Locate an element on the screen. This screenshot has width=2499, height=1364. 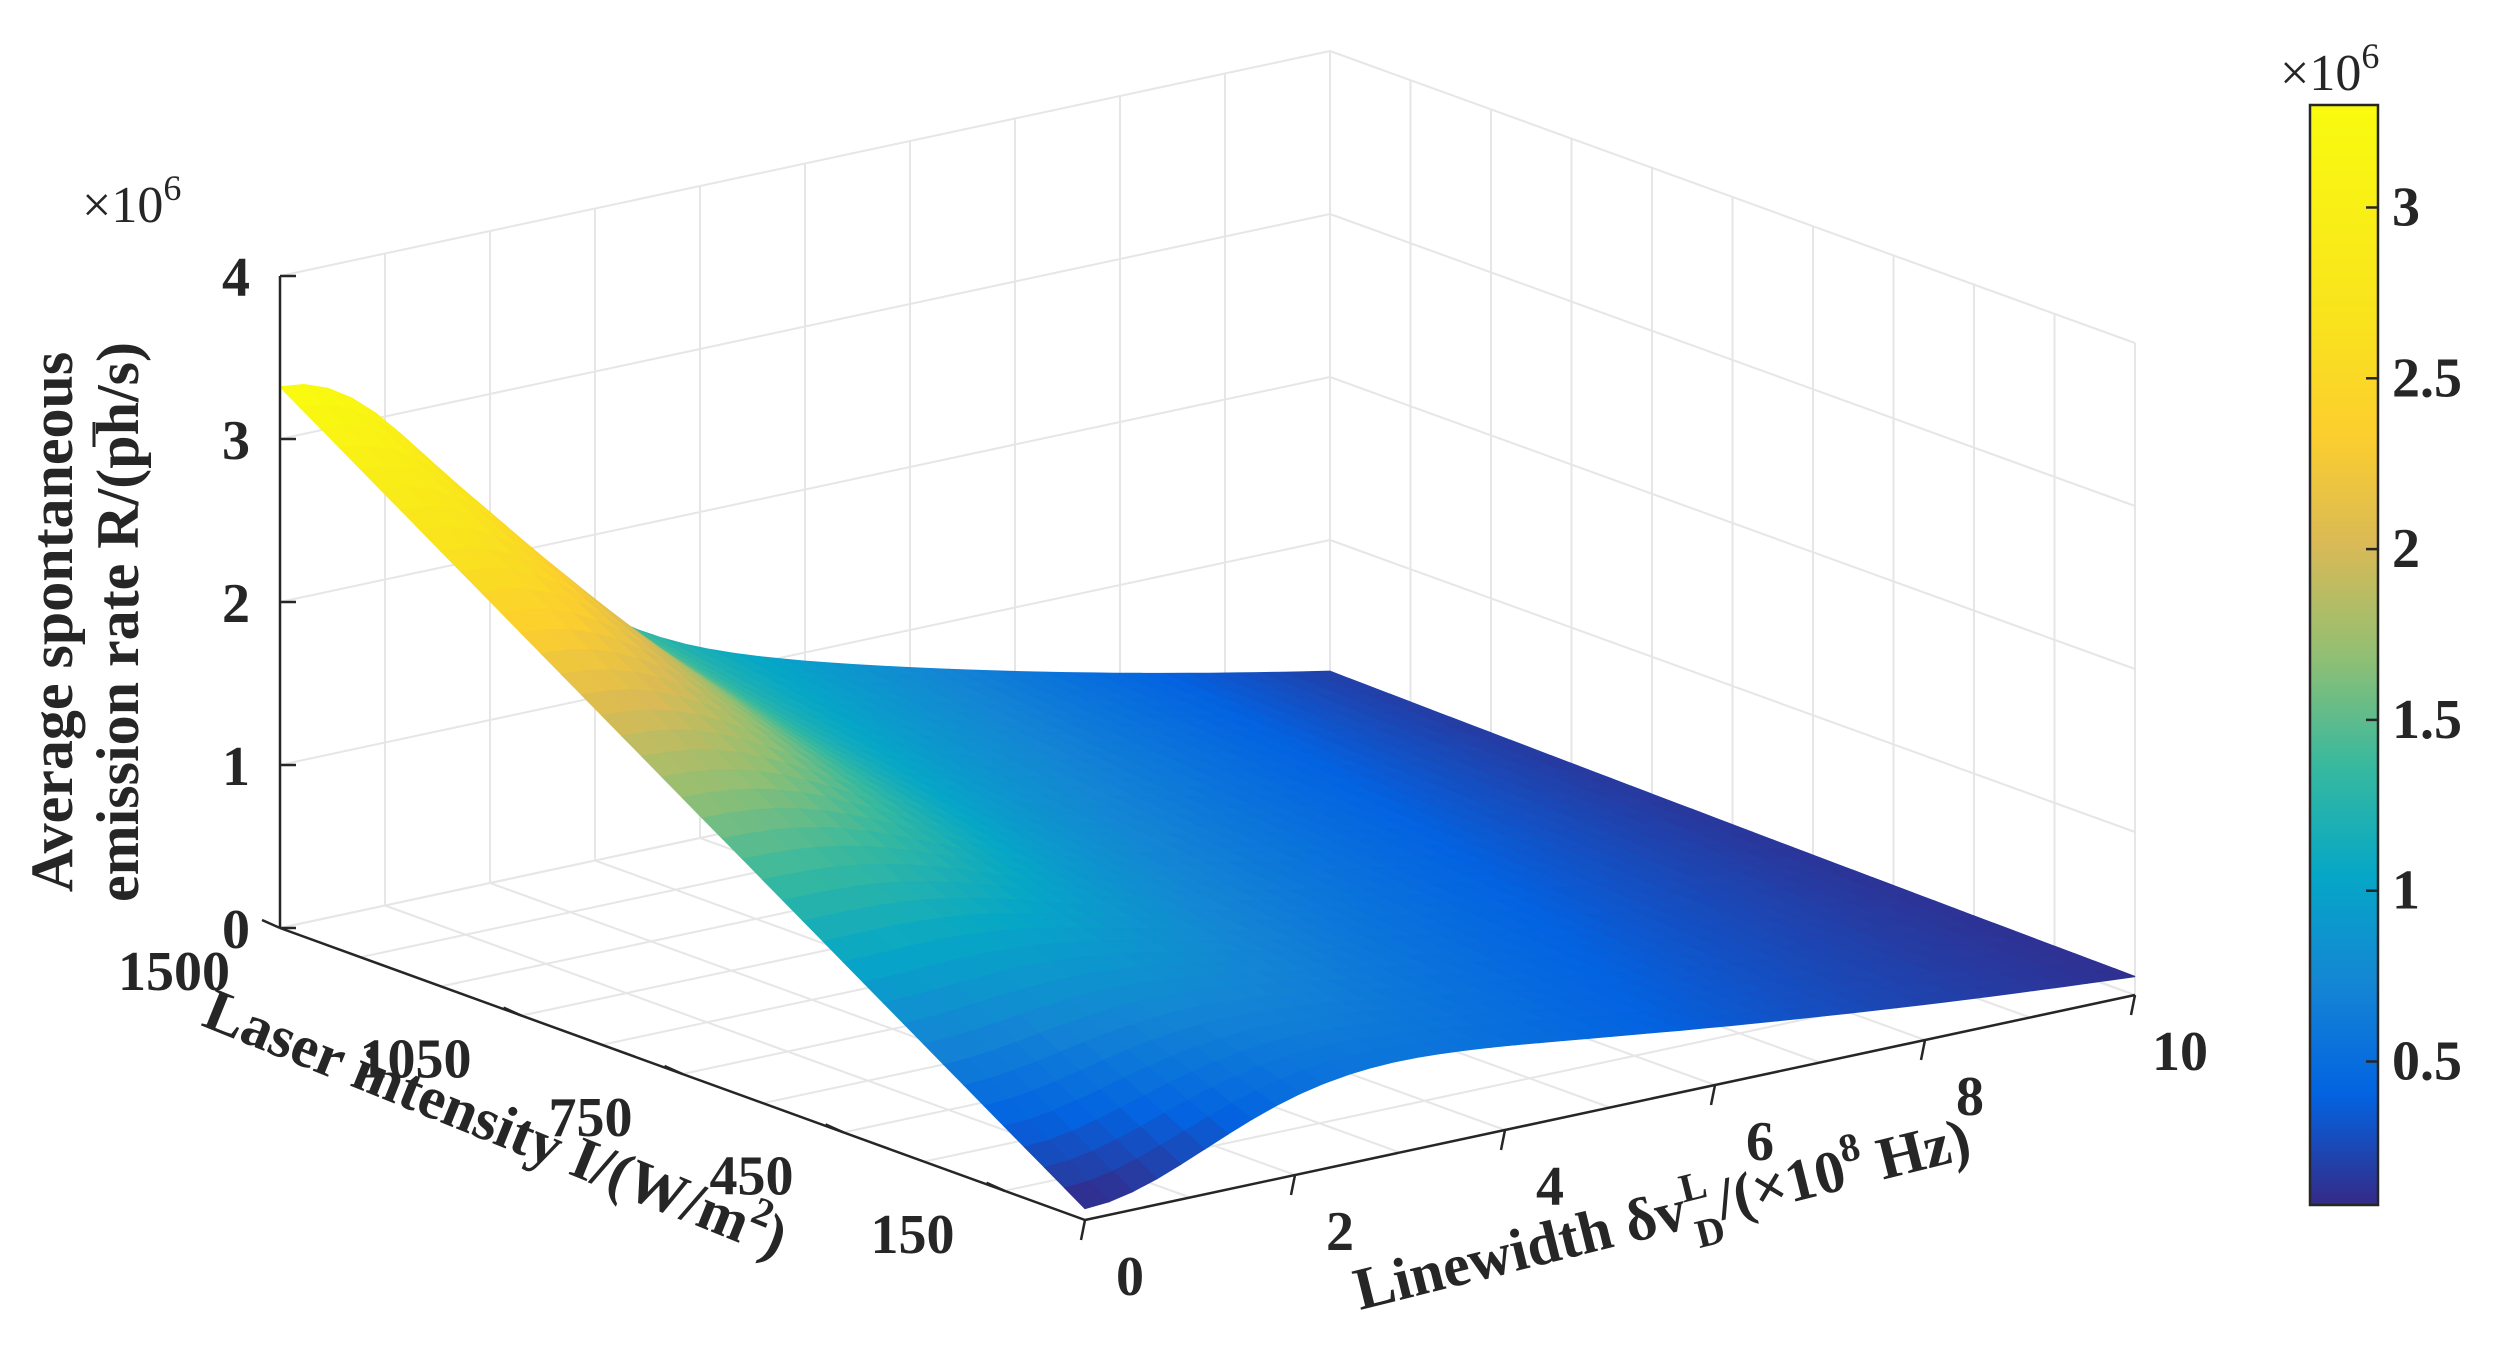
colorbar-tick-label: 0.5 is located at coordinates (2427, 1062).